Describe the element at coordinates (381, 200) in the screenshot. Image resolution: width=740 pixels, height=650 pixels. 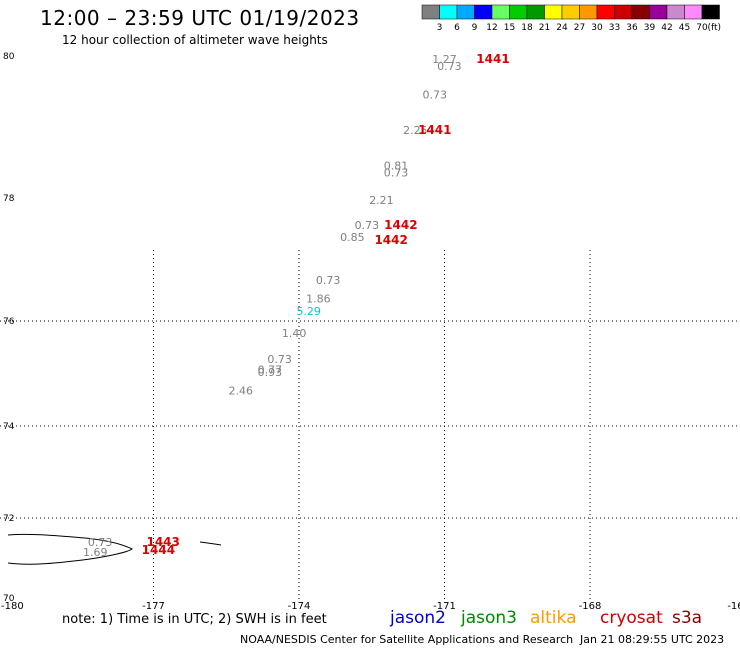
I see `wave-height-value: 2.21` at that location.